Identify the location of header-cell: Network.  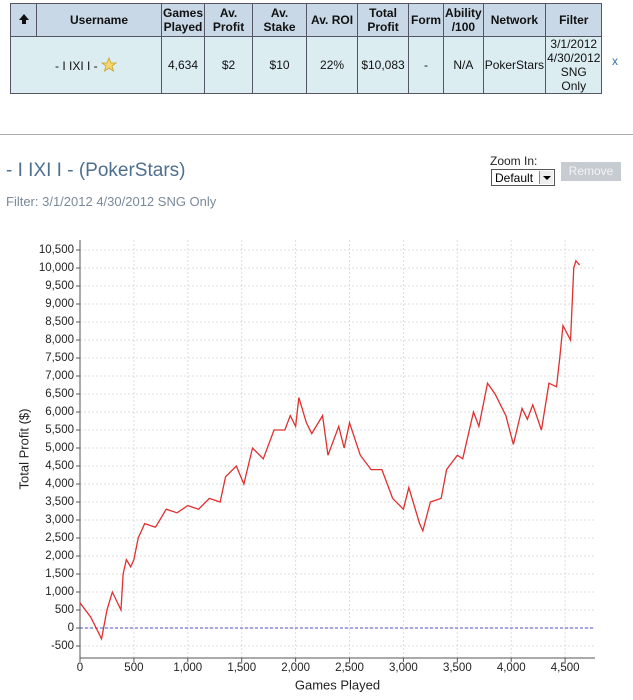
(514, 20).